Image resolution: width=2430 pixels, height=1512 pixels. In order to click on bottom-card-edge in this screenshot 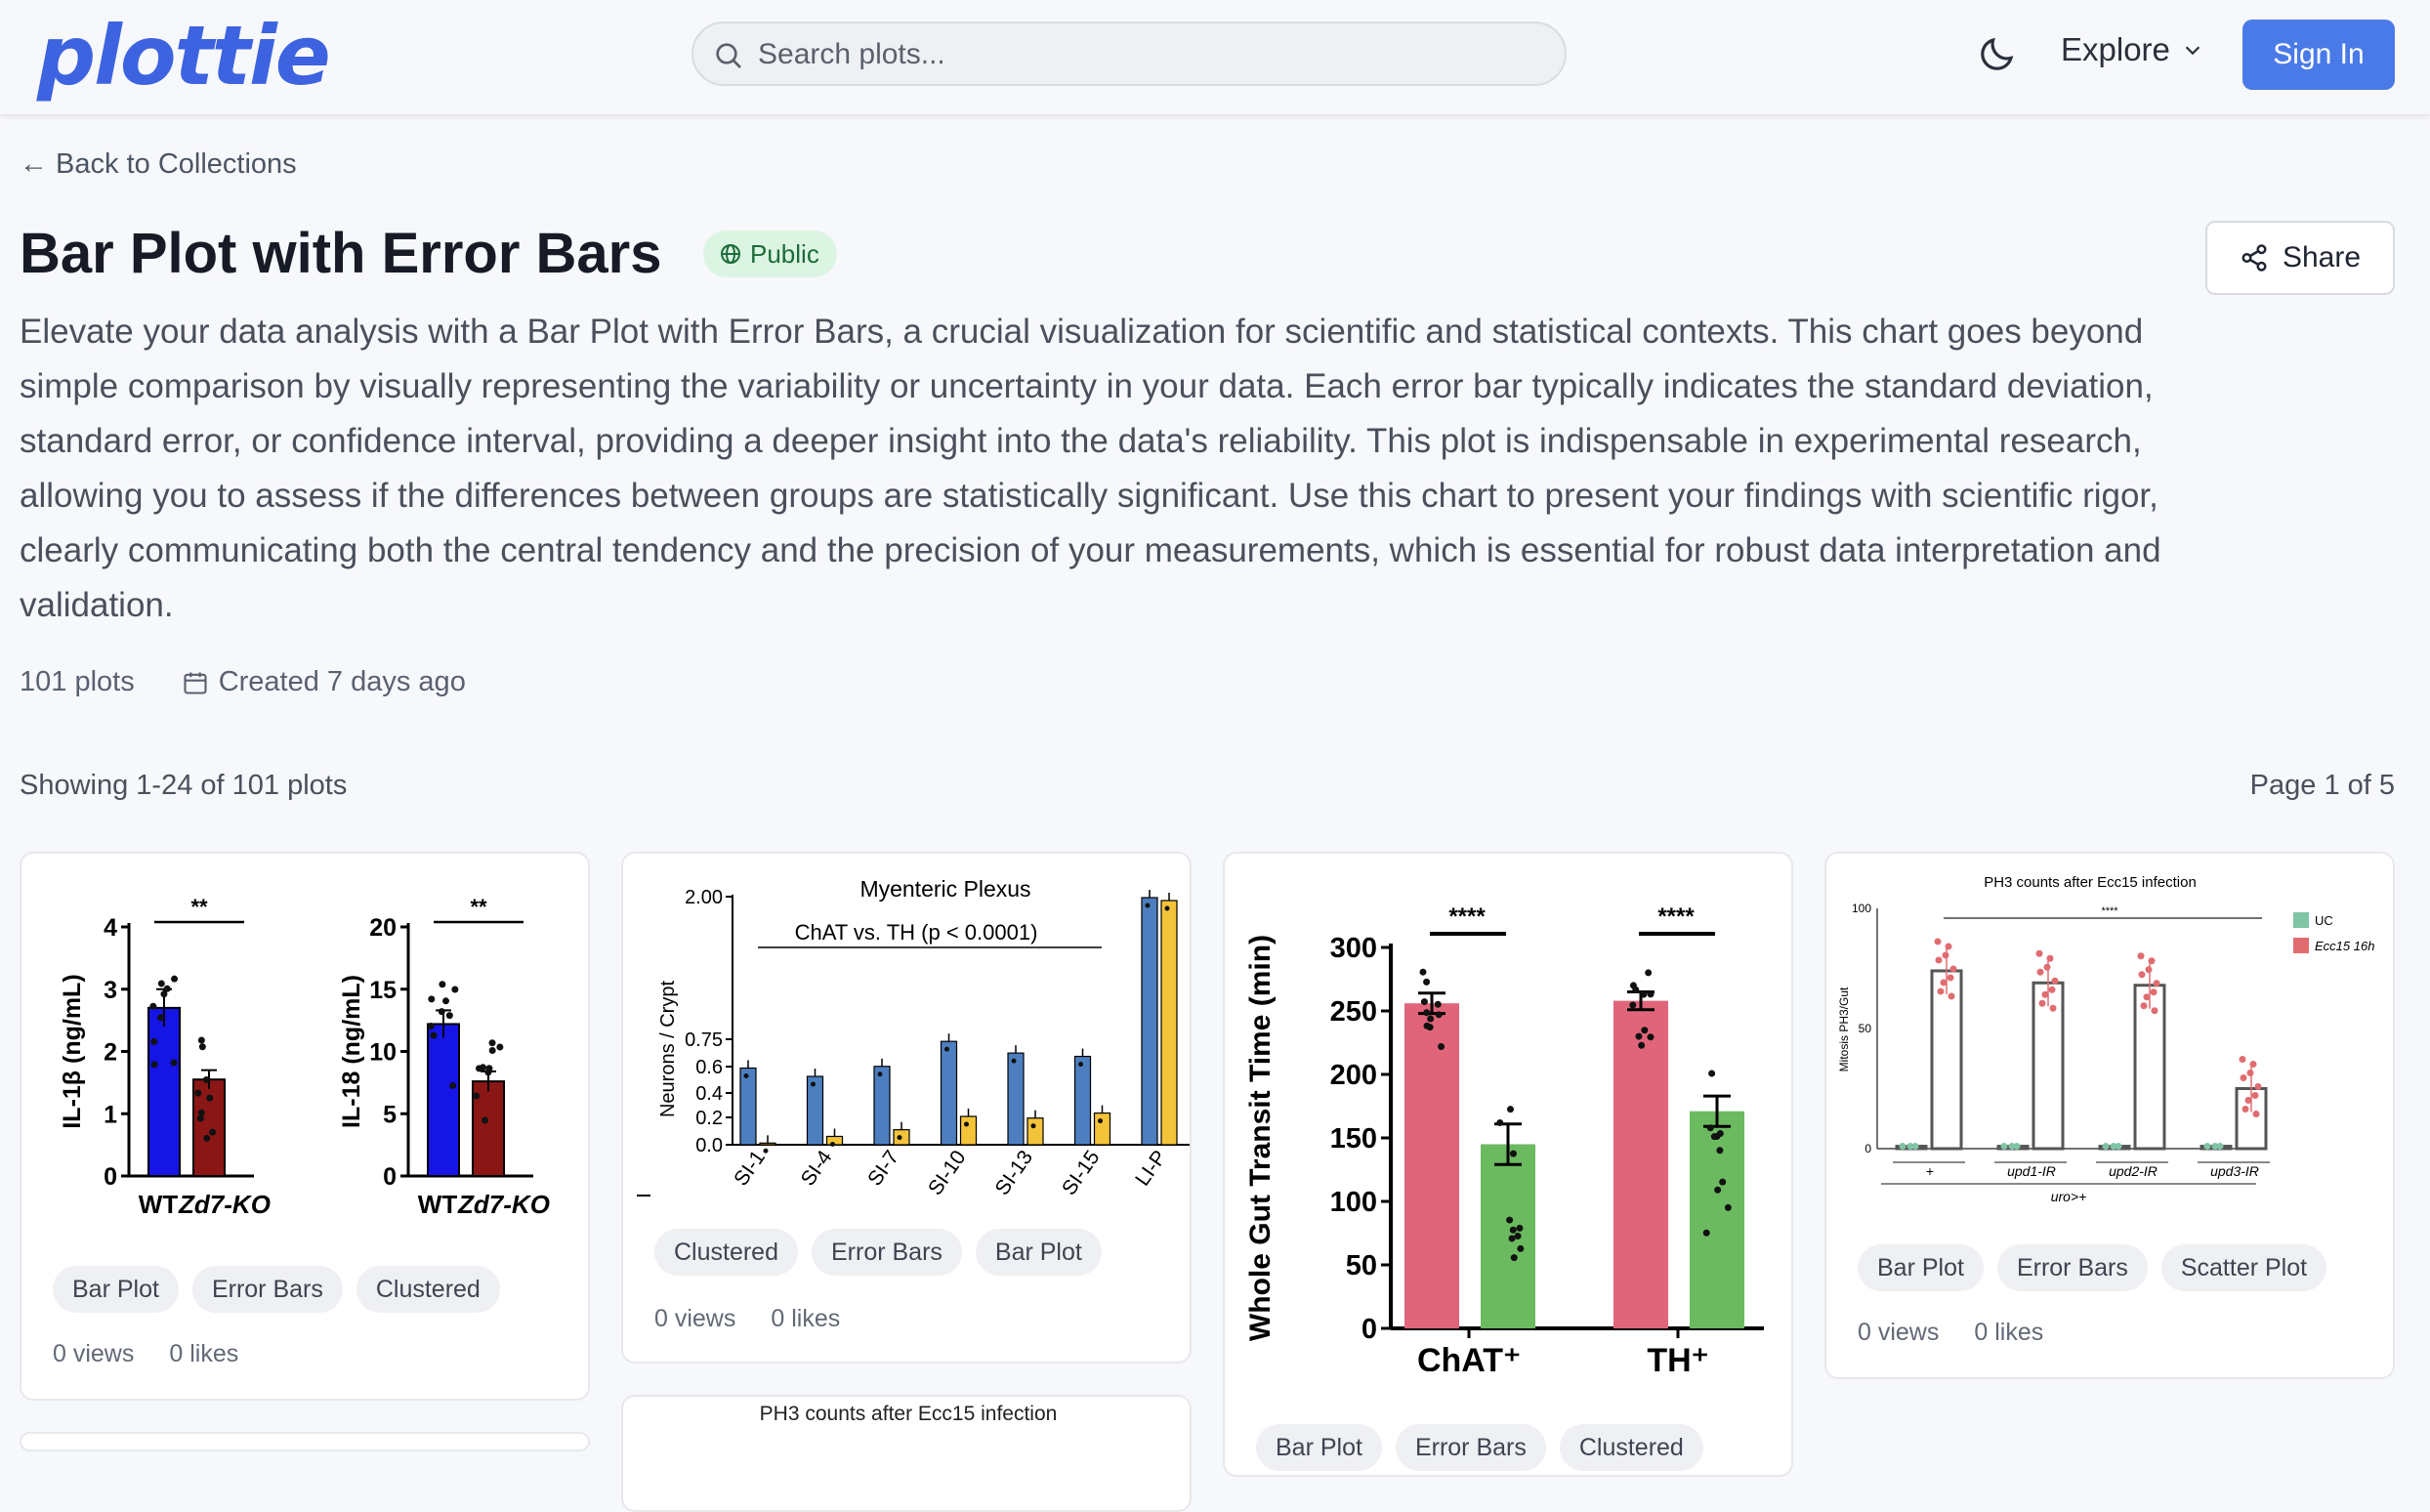, I will do `click(305, 1441)`.